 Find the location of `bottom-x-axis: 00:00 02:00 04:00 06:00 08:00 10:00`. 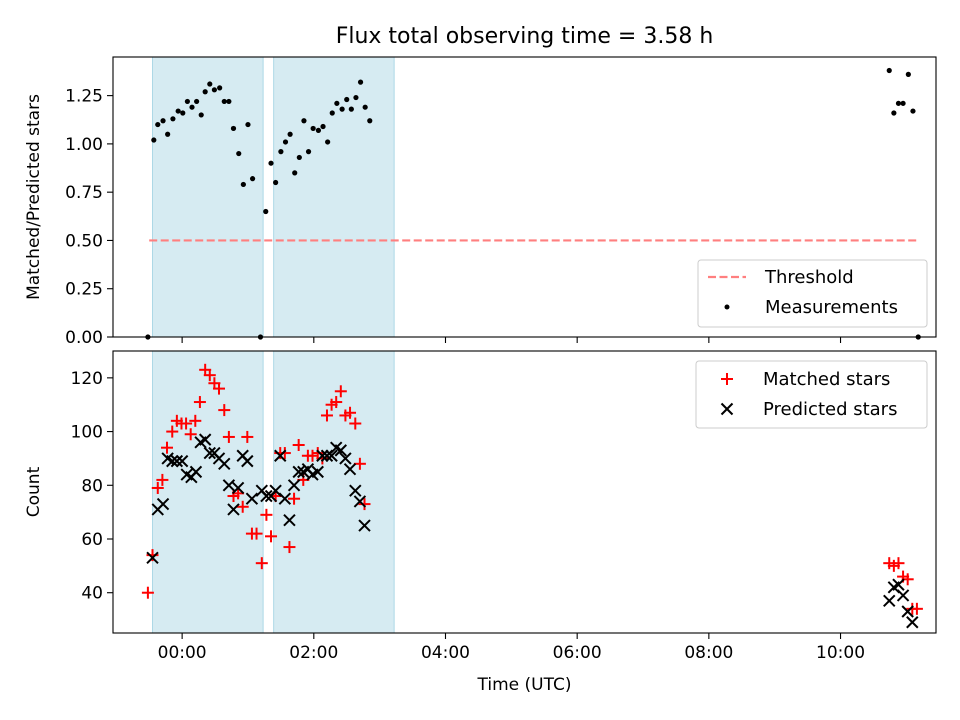

bottom-x-axis: 00:00 02:00 04:00 06:00 08:00 10:00 is located at coordinates (511, 648).